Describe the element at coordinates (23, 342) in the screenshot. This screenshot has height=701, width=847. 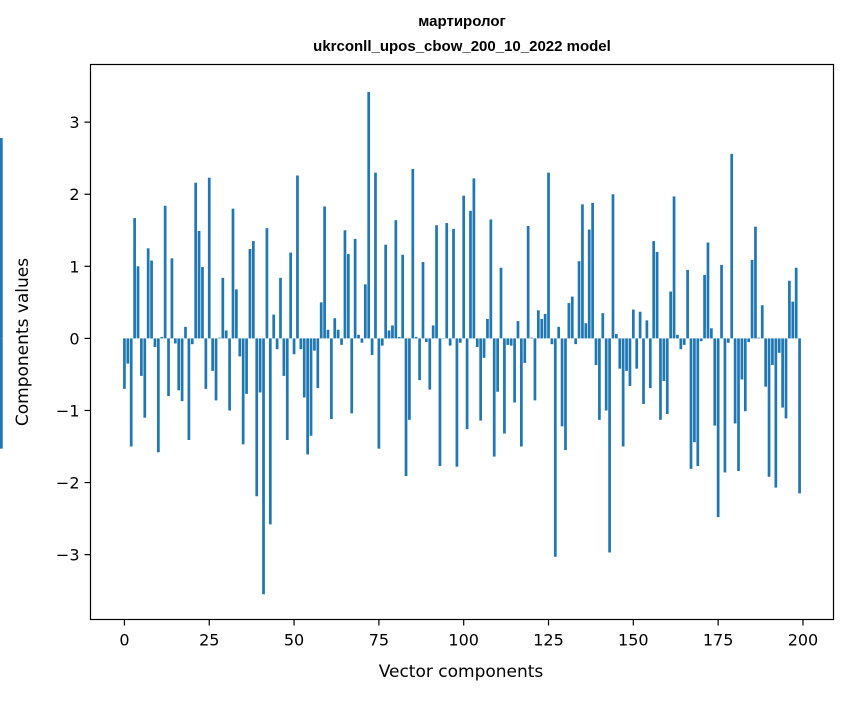
I see `y-axis-label: Components values` at that location.